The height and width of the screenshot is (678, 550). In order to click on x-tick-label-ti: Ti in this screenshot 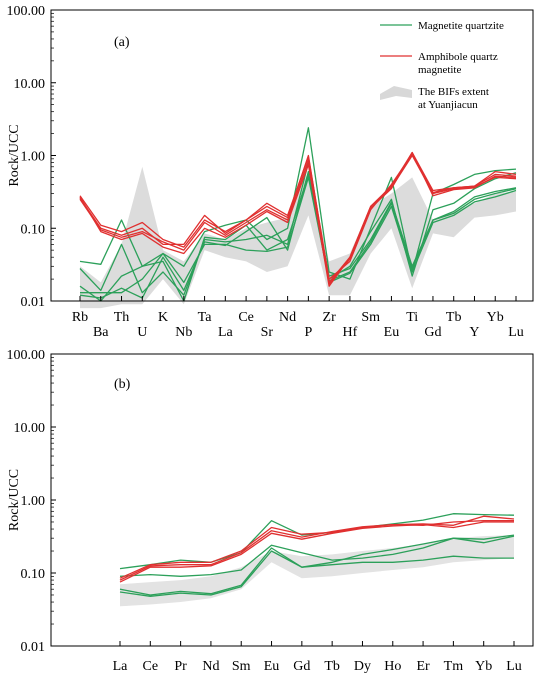, I will do `click(412, 317)`.